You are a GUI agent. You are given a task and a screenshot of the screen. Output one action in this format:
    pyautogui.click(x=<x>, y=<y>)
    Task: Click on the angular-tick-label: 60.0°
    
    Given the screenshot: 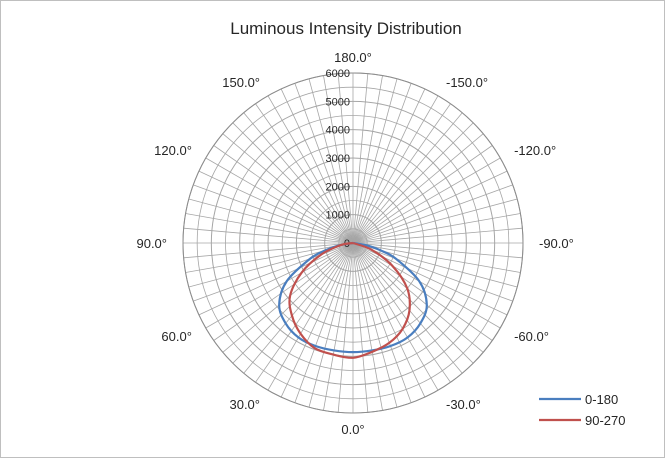 What is the action you would take?
    pyautogui.click(x=176, y=336)
    